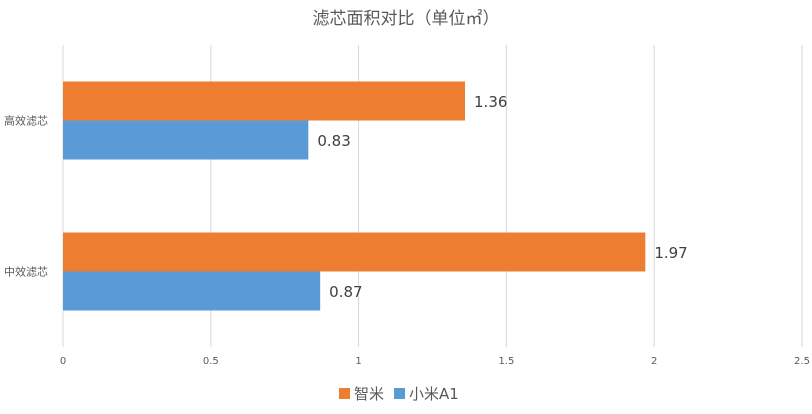  What do you see at coordinates (345, 292) in the screenshot?
I see `data-label: 0.87` at bounding box center [345, 292].